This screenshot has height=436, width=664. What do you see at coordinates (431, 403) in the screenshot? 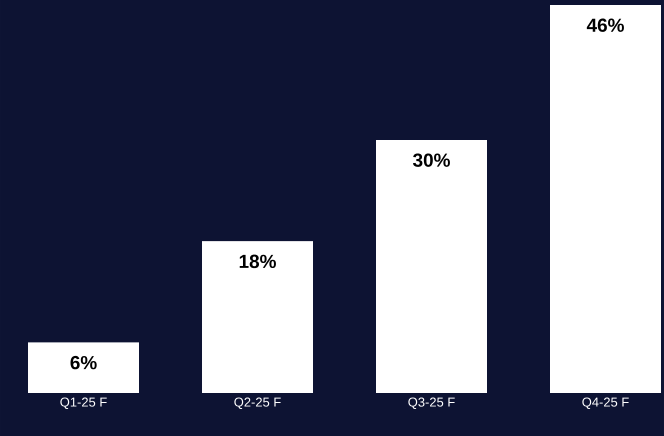
I see `x-tick-label: Q3-25 F` at bounding box center [431, 403].